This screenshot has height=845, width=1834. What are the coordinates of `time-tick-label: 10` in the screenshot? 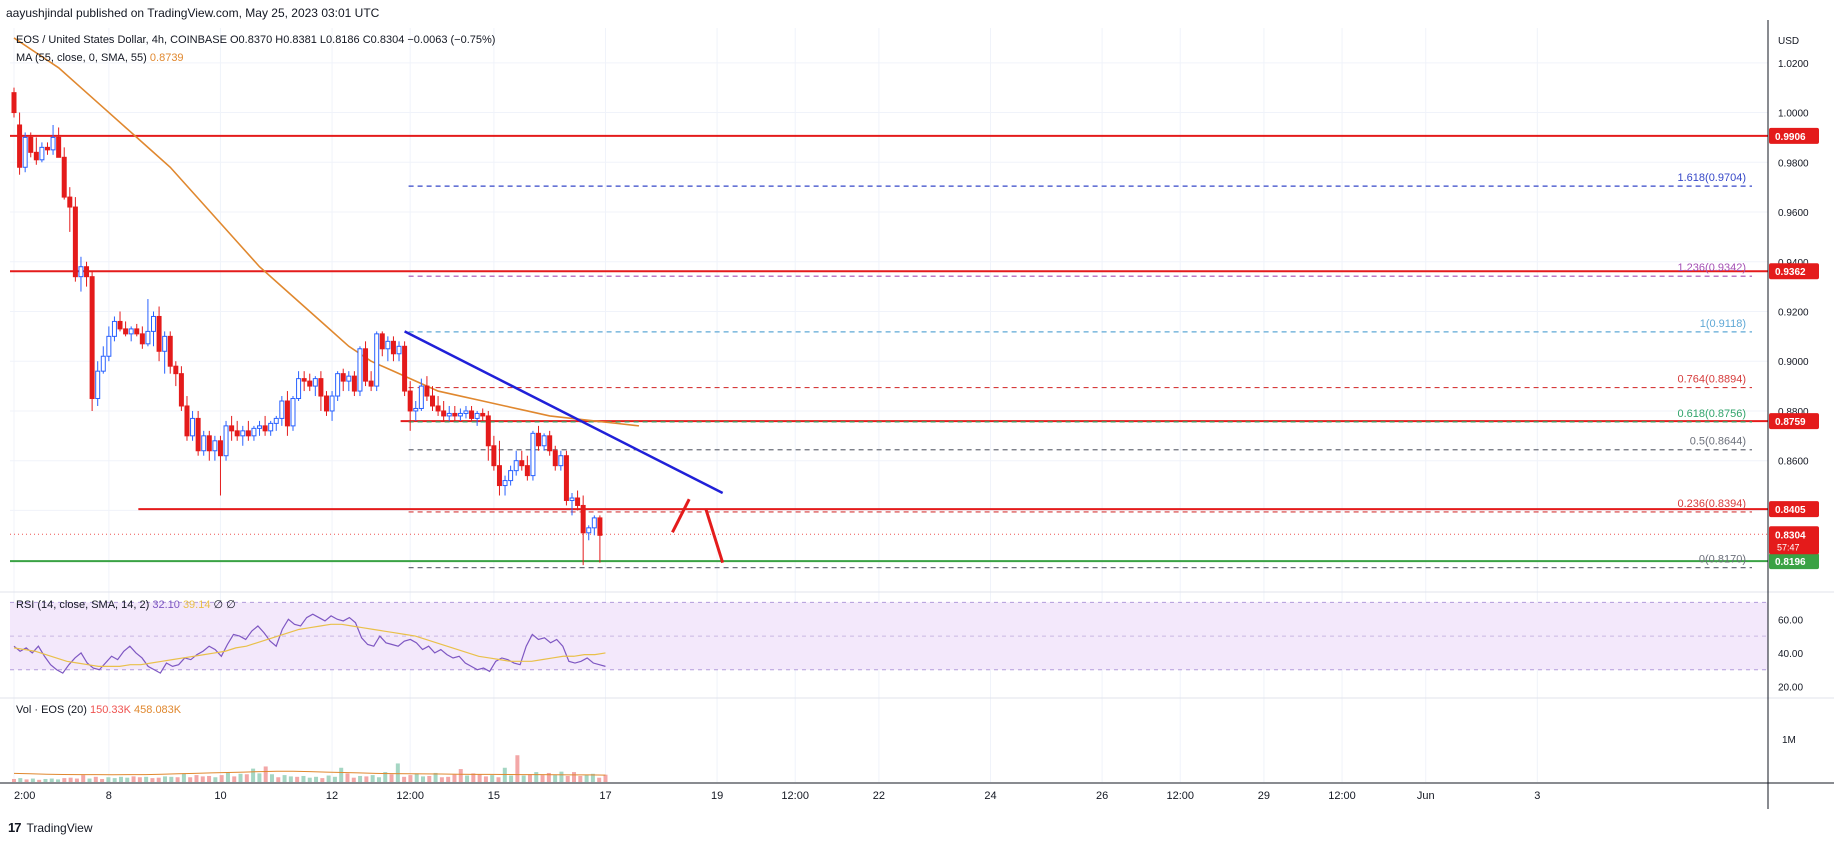 It's located at (220, 796).